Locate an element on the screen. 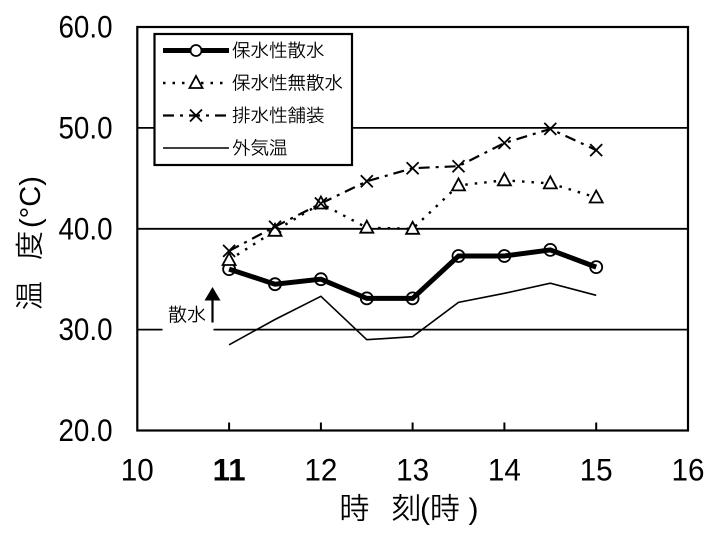 The image size is (720, 537). svg-text: 14 is located at coordinates (504, 470).